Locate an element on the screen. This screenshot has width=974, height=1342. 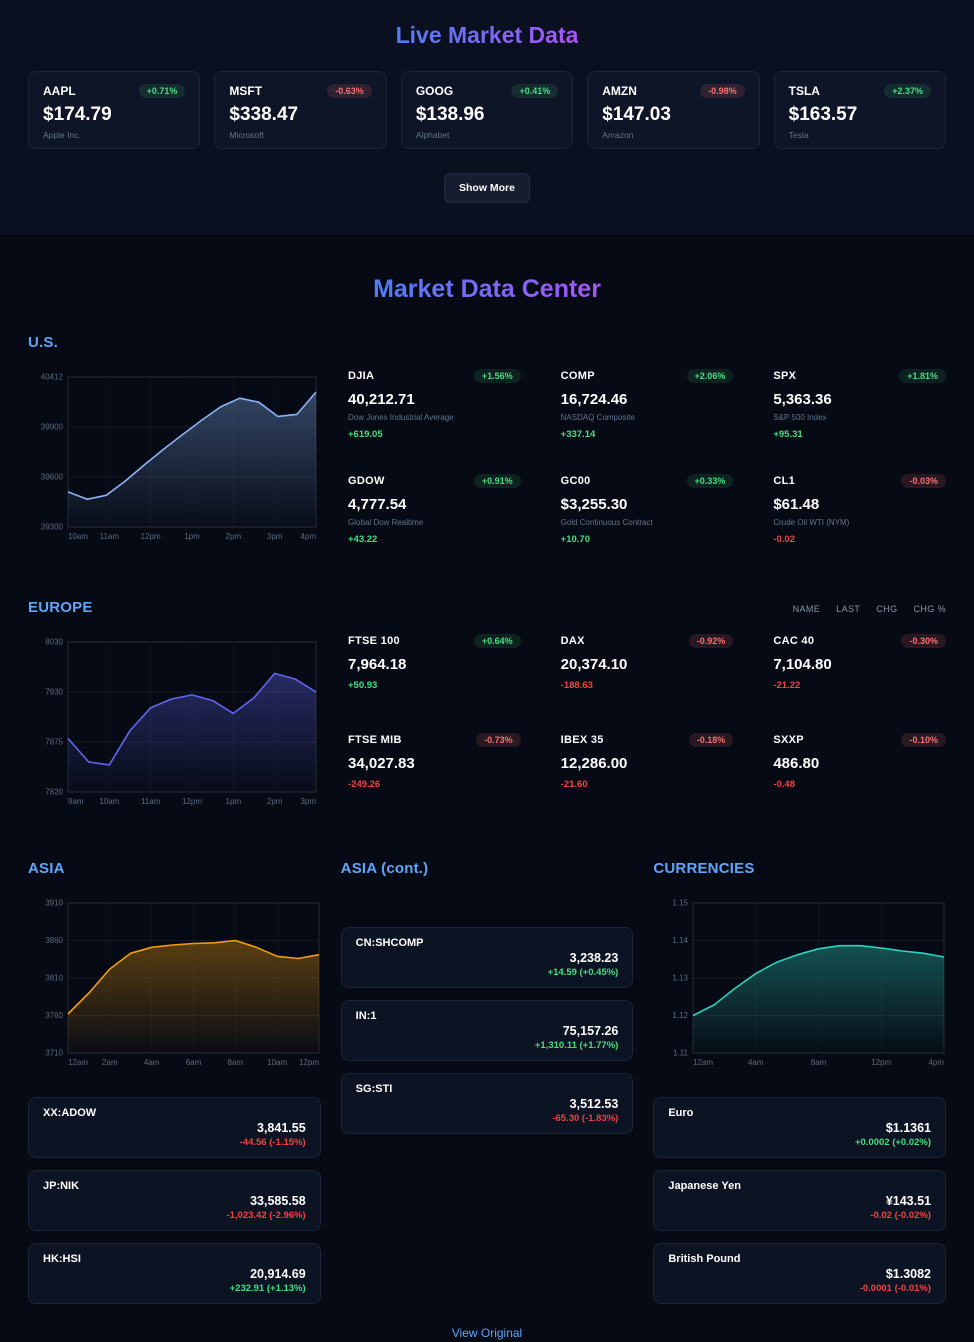
quote-value: 5,363.36 is located at coordinates (802, 399).